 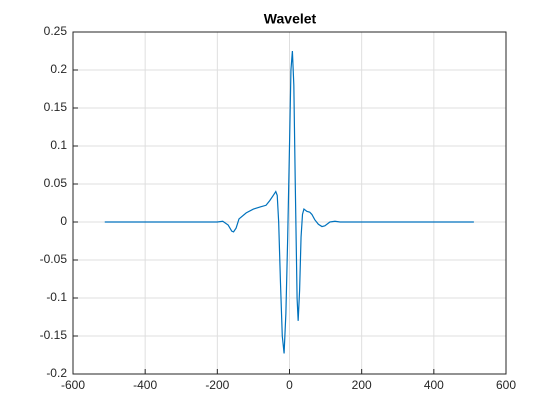 What do you see at coordinates (73, 385) in the screenshot?
I see `x-tick-label: -600` at bounding box center [73, 385].